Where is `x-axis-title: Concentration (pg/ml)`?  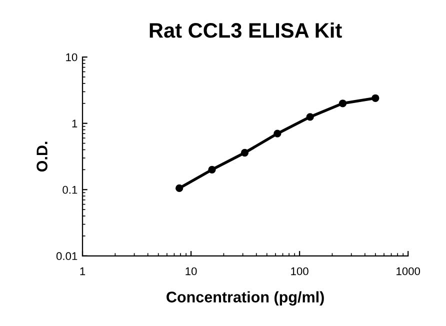 x-axis-title: Concentration (pg/ml) is located at coordinates (245, 298).